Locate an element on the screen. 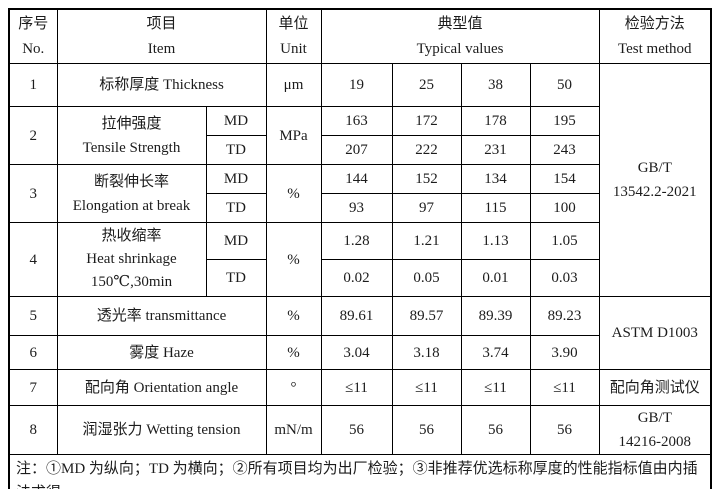 This screenshot has width=718, height=489. no-cell: 5 is located at coordinates (33, 316).